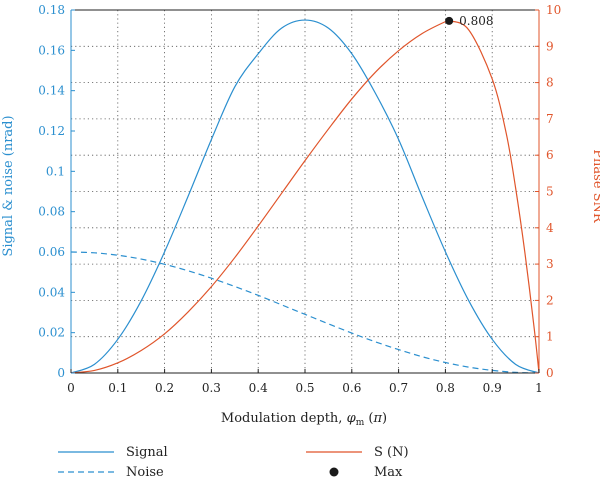  Describe the element at coordinates (51, 50) in the screenshot. I see `left-tick-label: 0.16` at that location.